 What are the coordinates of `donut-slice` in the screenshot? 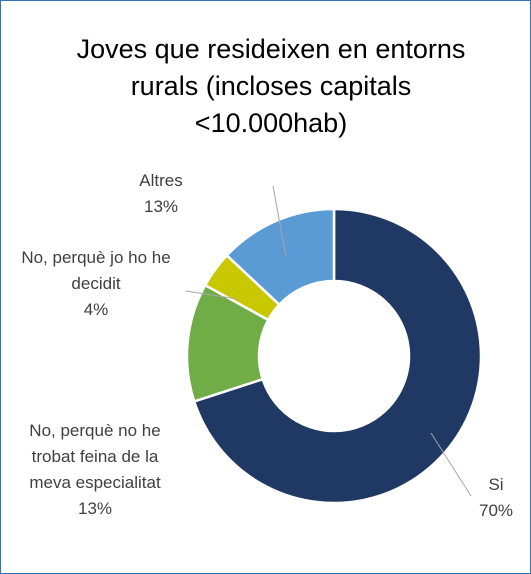 It's located at (280, 257).